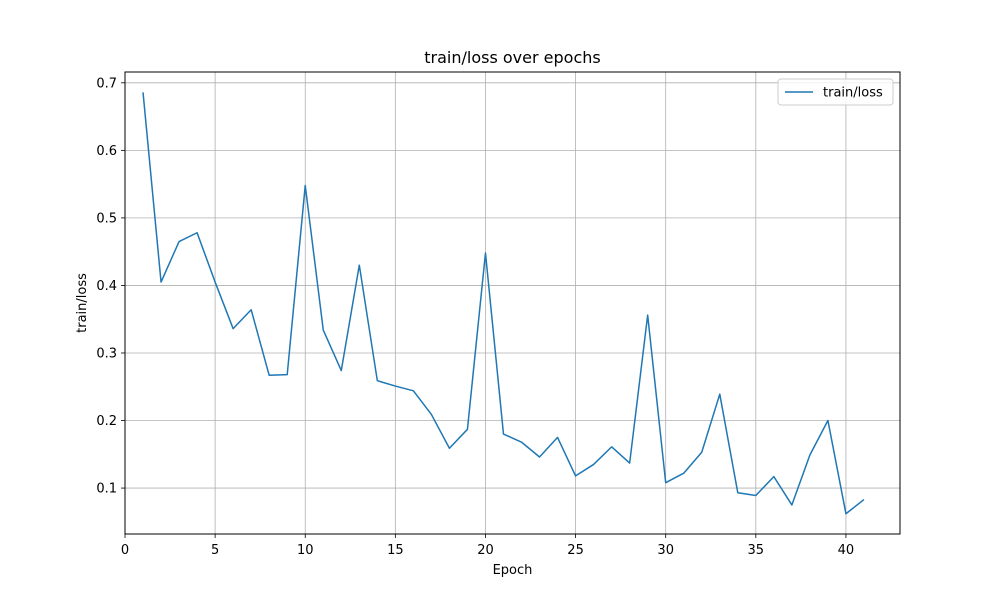 This screenshot has width=1000, height=600. Describe the element at coordinates (125, 550) in the screenshot. I see `x-tick-label: 0` at that location.